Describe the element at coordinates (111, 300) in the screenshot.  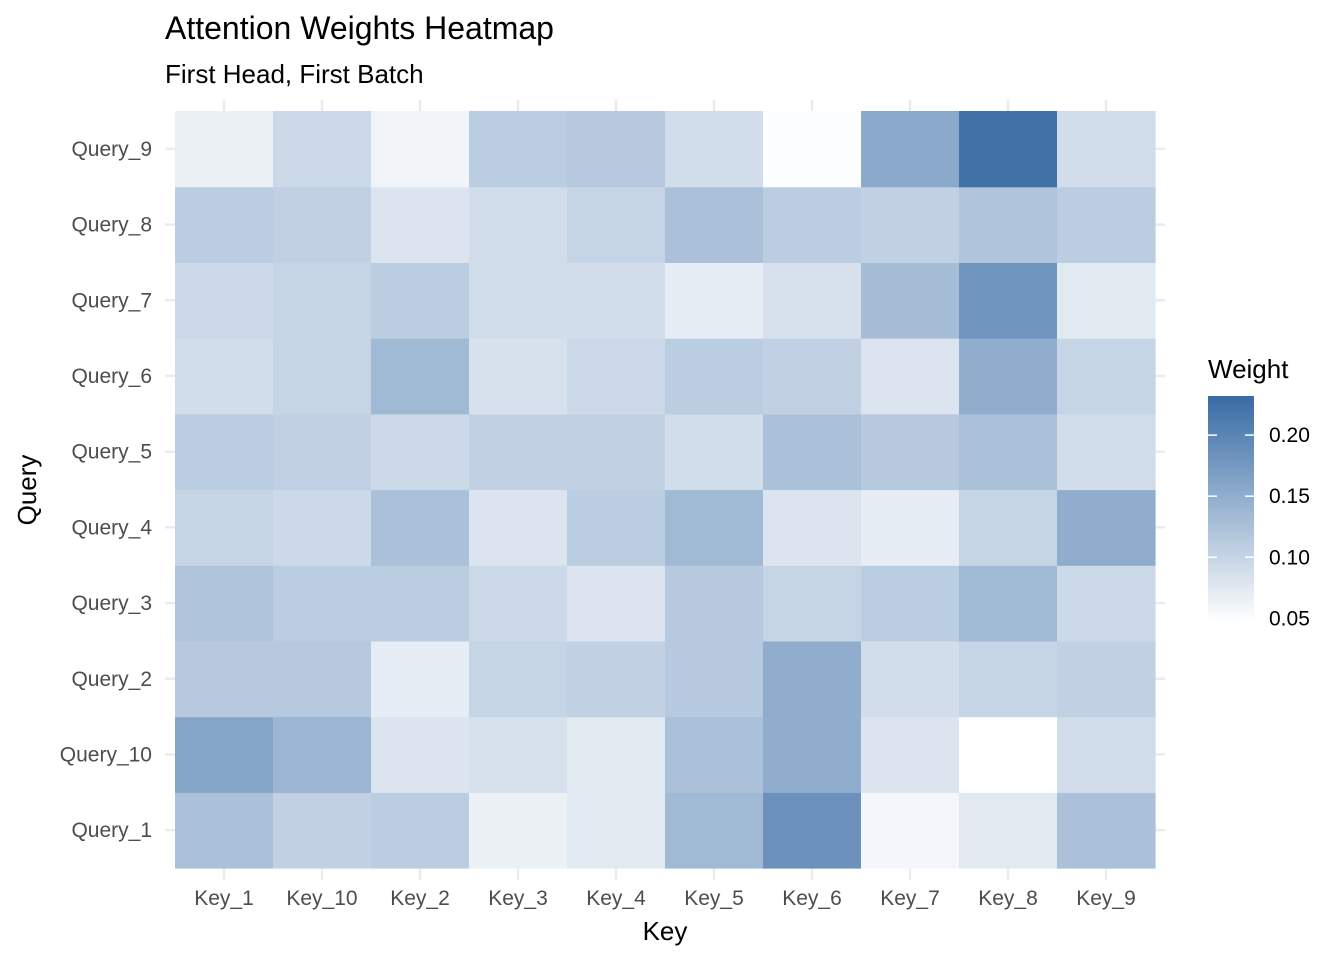
I see `y-tick-label: Query_7` at that location.